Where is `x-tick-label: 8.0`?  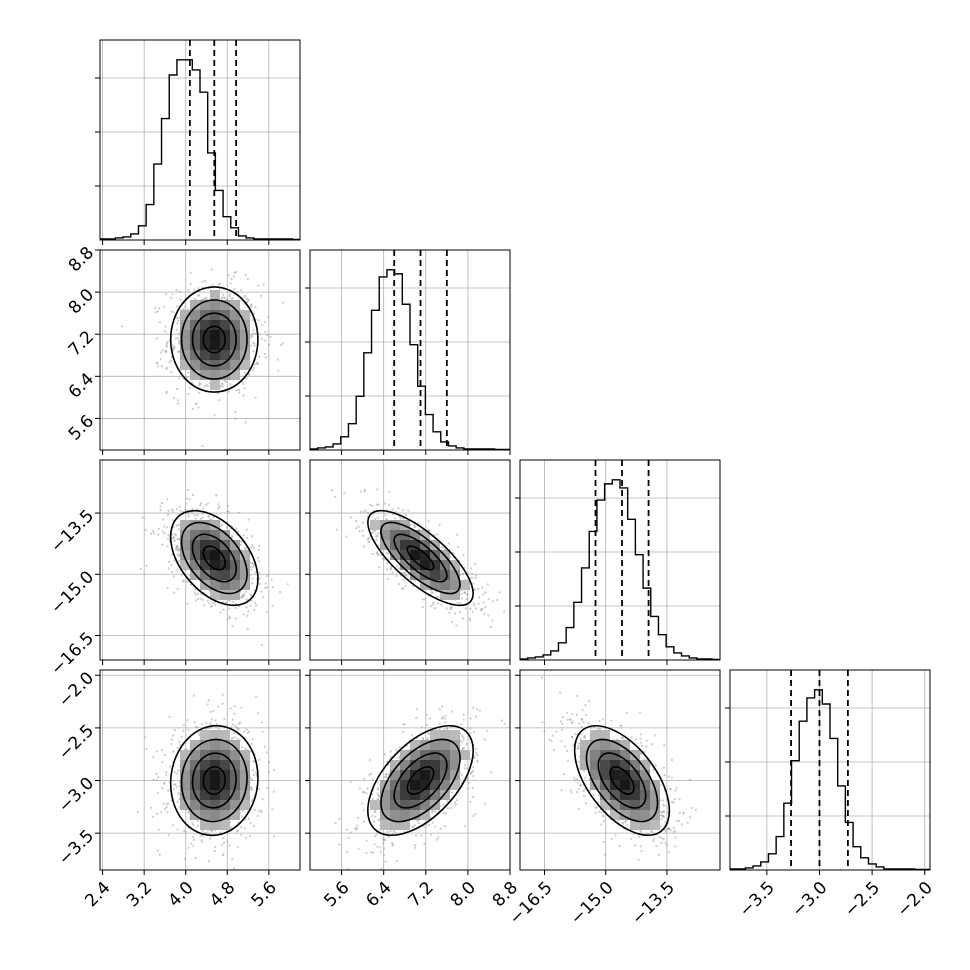 x-tick-label: 8.0 is located at coordinates (463, 894).